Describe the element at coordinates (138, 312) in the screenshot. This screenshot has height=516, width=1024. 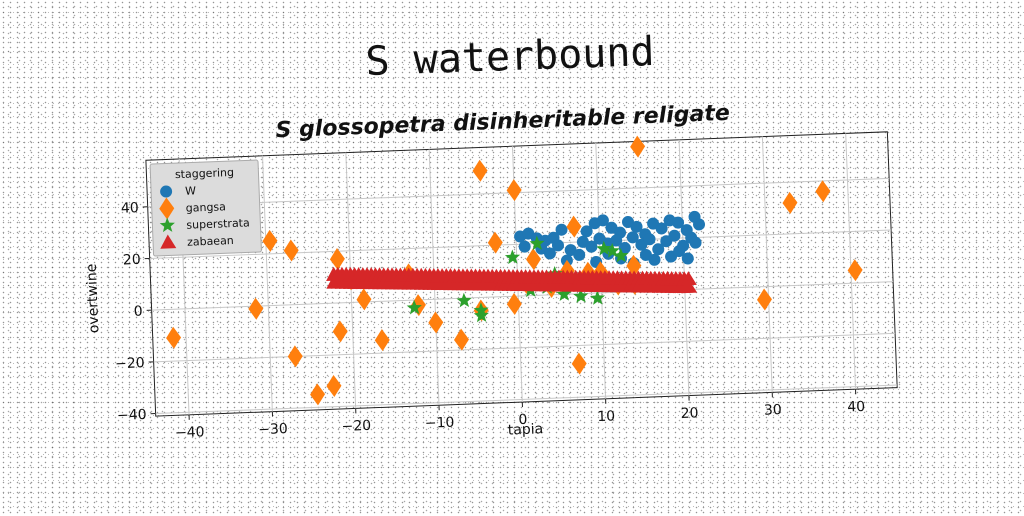
I see `y-tick-label: 0` at that location.